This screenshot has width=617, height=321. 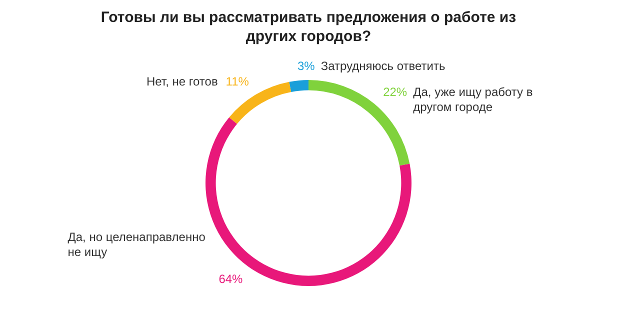 What do you see at coordinates (395, 92) in the screenshot?
I see `data-label: 22%` at bounding box center [395, 92].